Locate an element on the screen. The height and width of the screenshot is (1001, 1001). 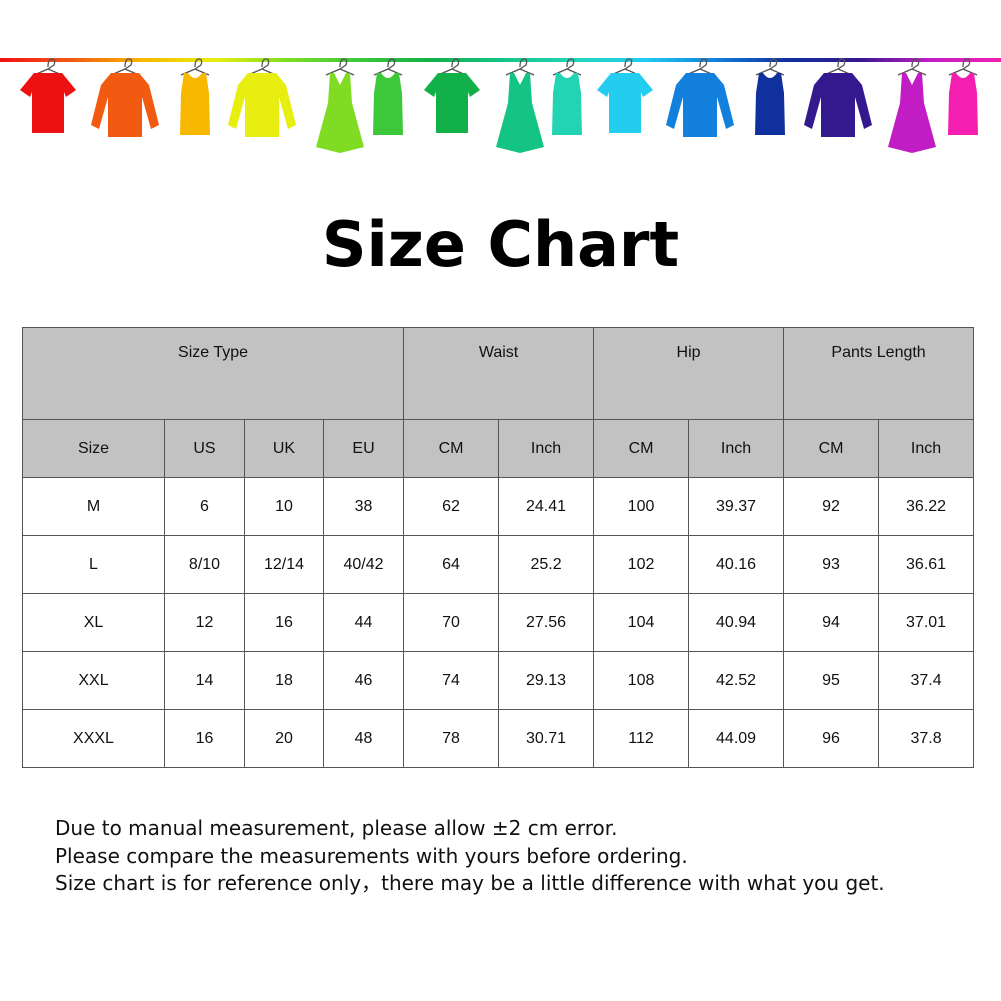
table-cell: 14 is located at coordinates (204, 680).